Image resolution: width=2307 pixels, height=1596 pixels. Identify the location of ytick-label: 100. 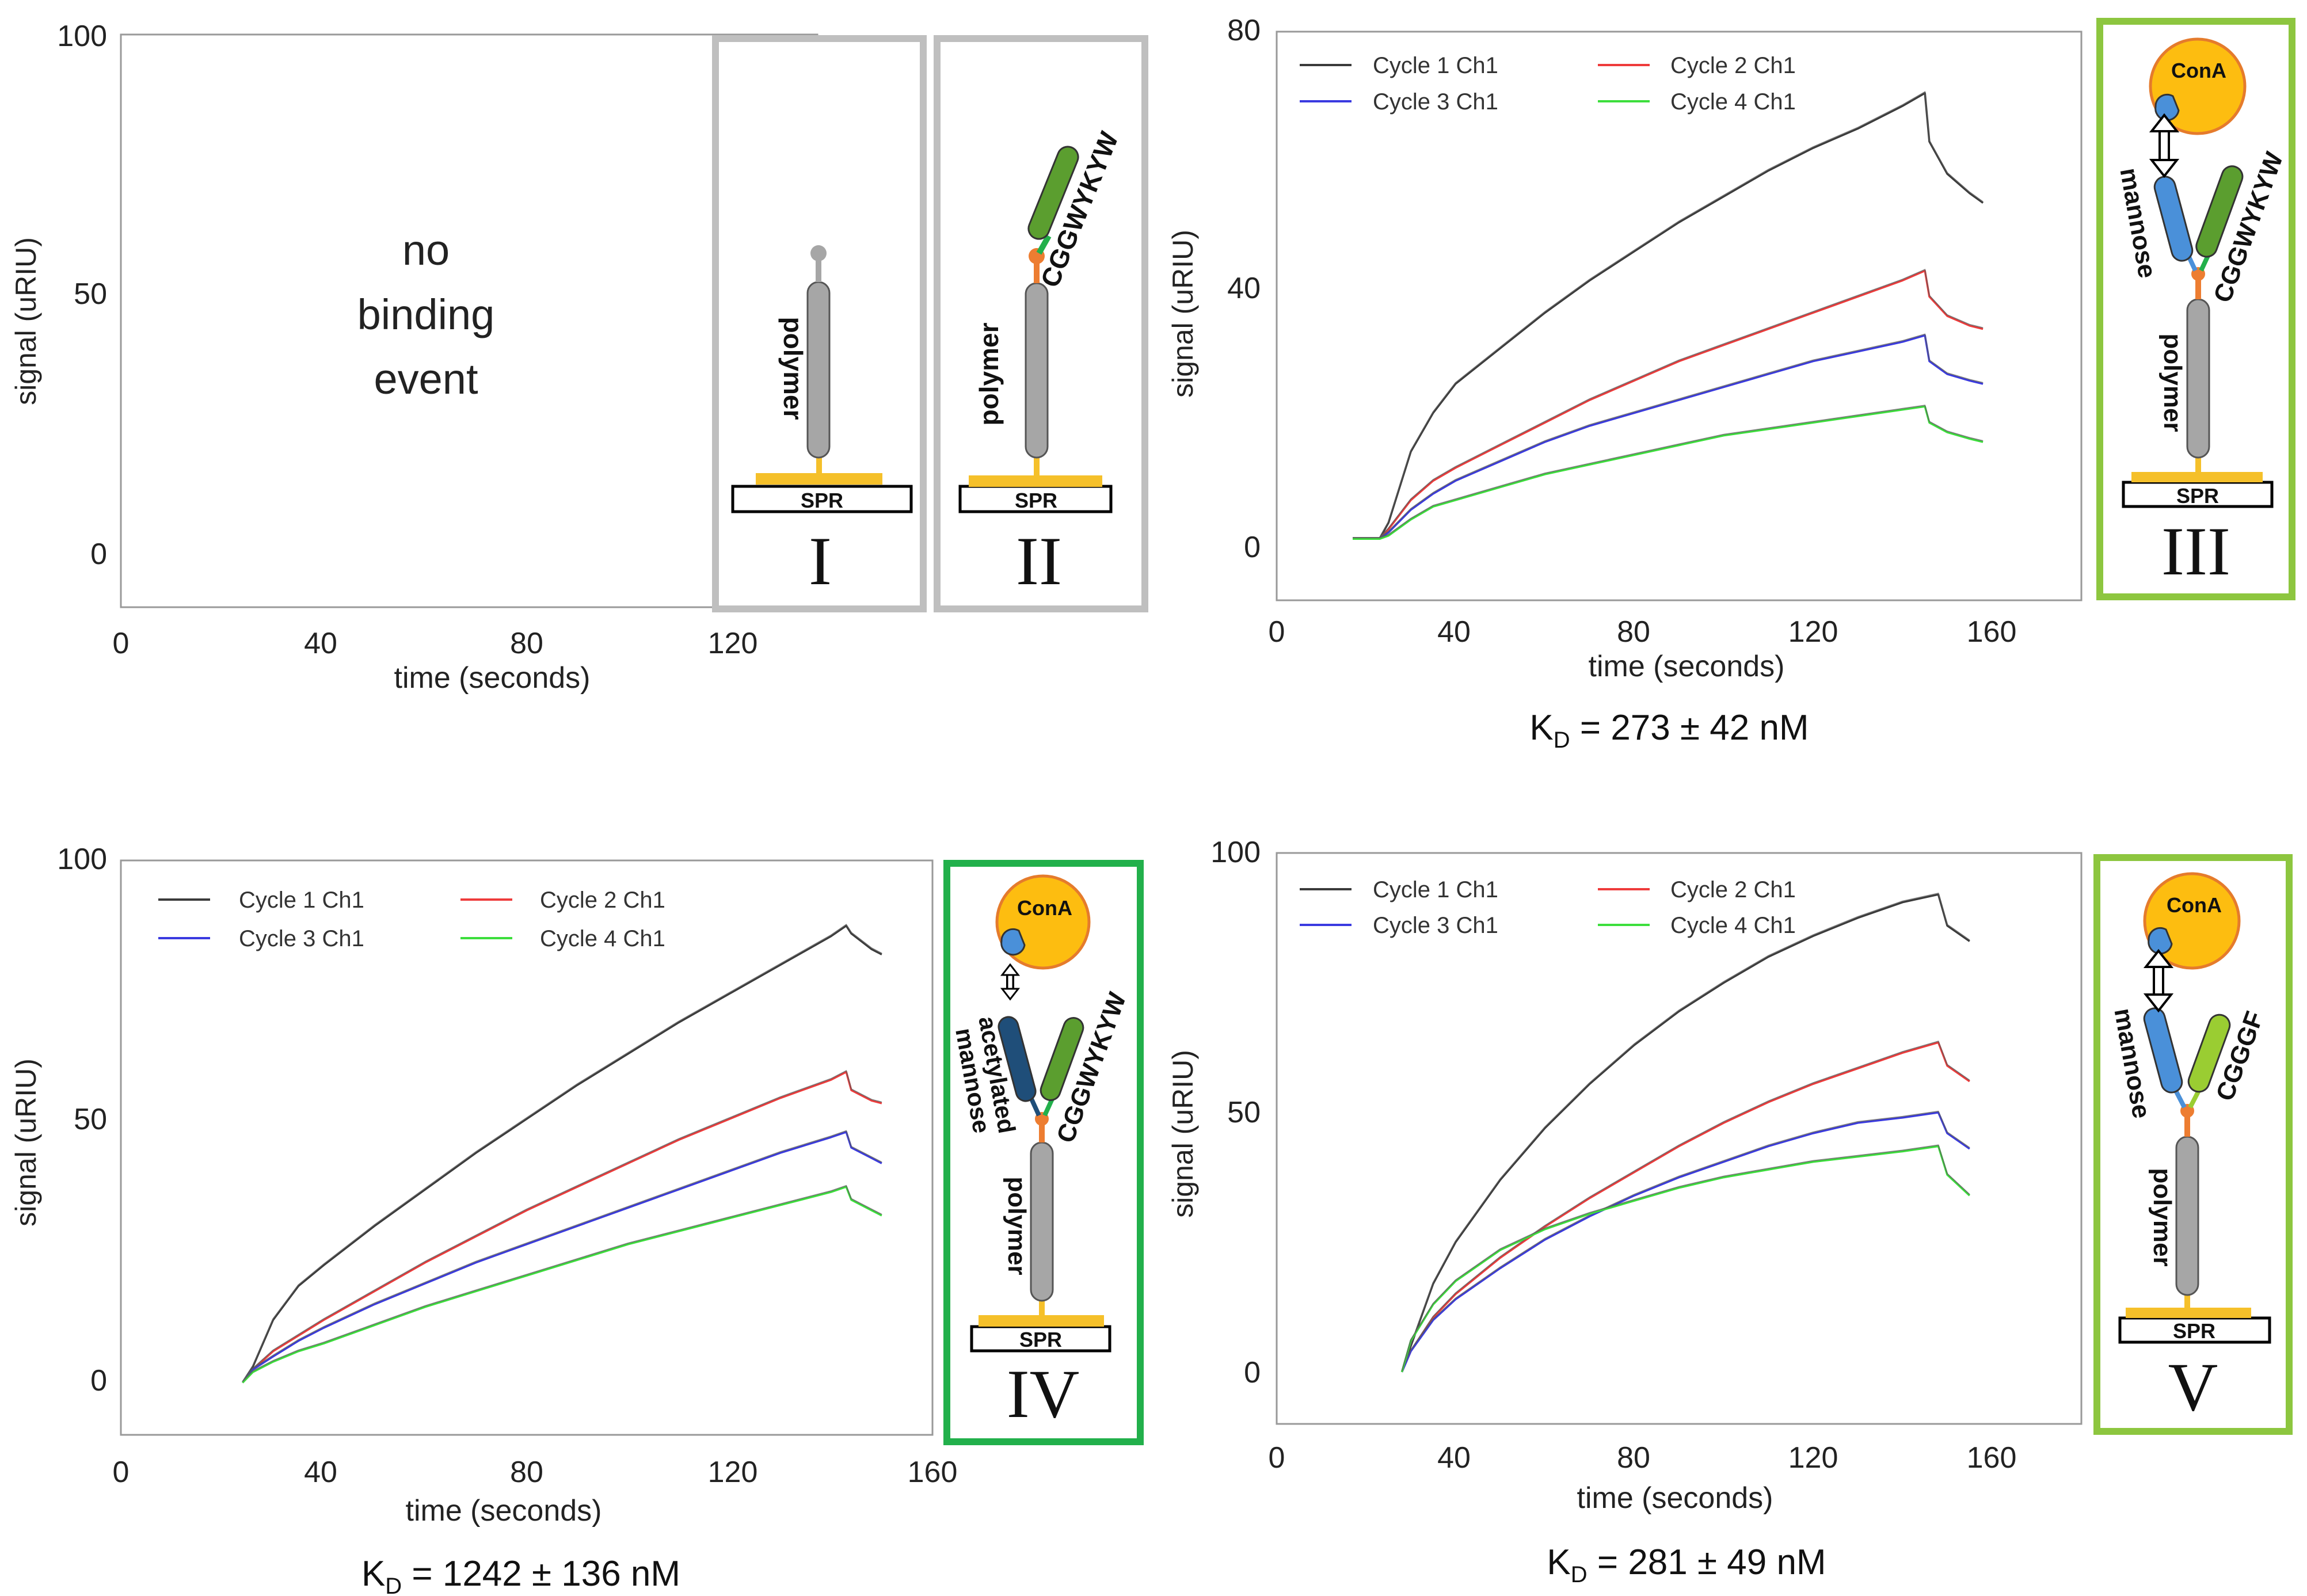
(82, 36).